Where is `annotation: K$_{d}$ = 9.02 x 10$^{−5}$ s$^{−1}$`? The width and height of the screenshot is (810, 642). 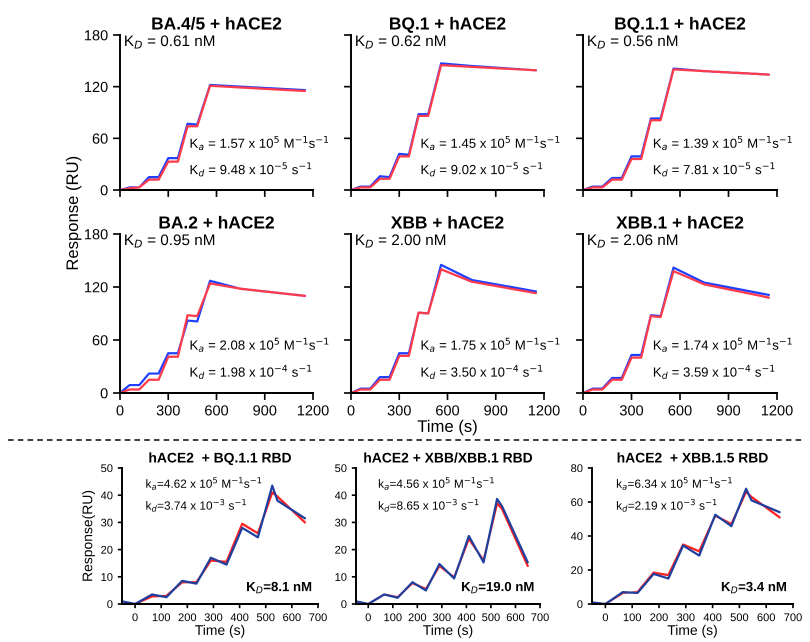 annotation: K$_{d}$ = 9.02 x 10$^{−5}$ s$^{−1}$ is located at coordinates (482, 169).